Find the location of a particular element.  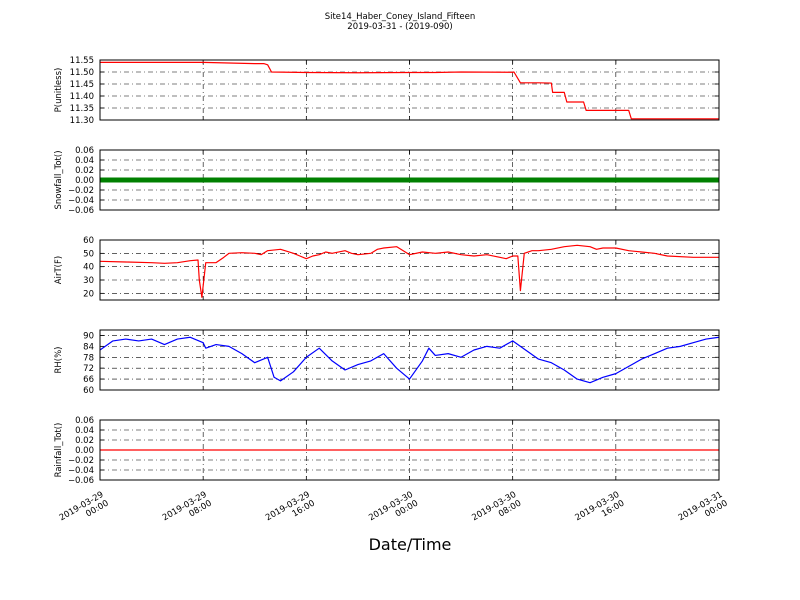

y-axis-label: RH(%) is located at coordinates (59, 359).